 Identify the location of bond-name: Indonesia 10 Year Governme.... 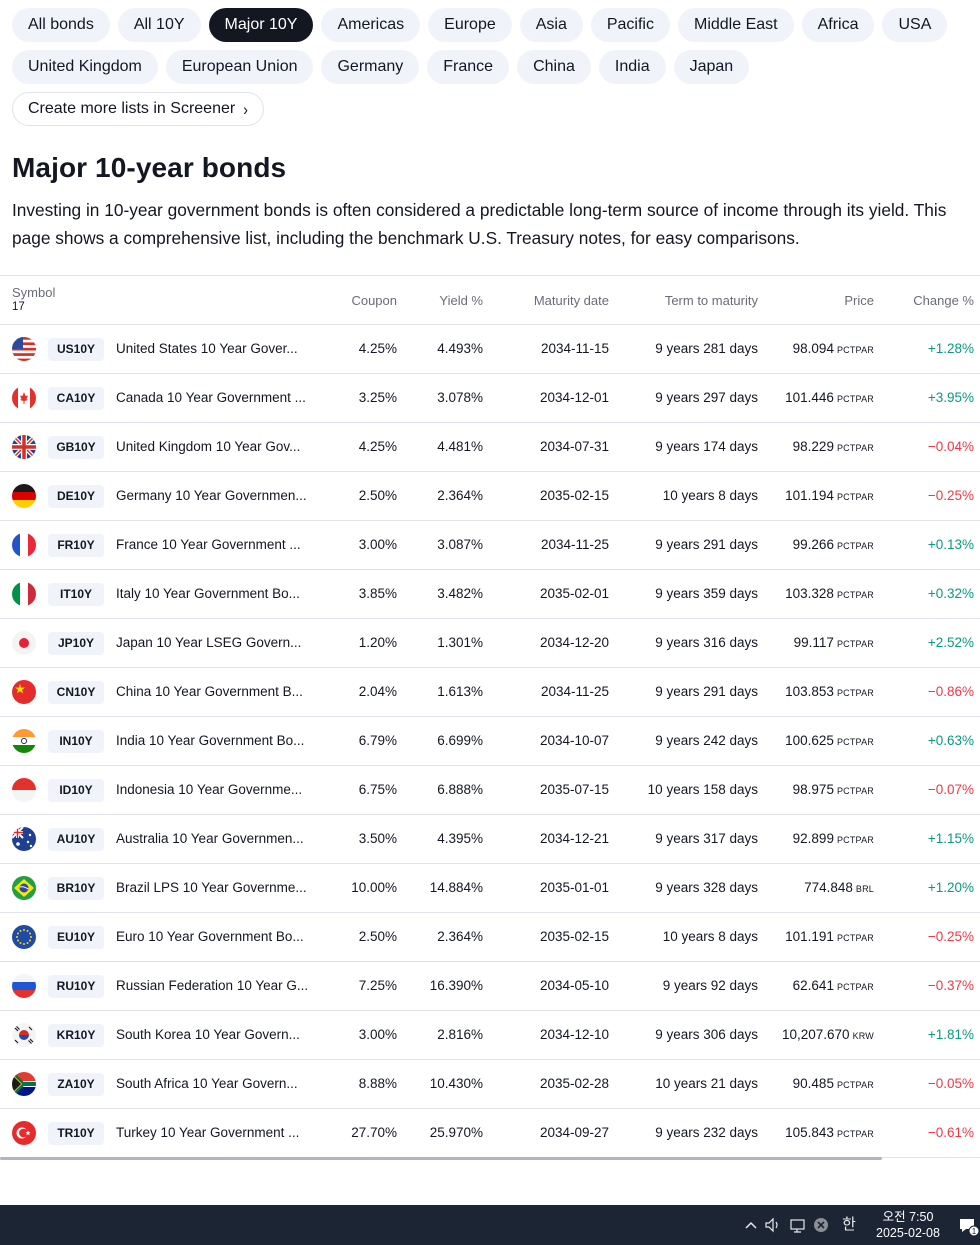
(209, 789).